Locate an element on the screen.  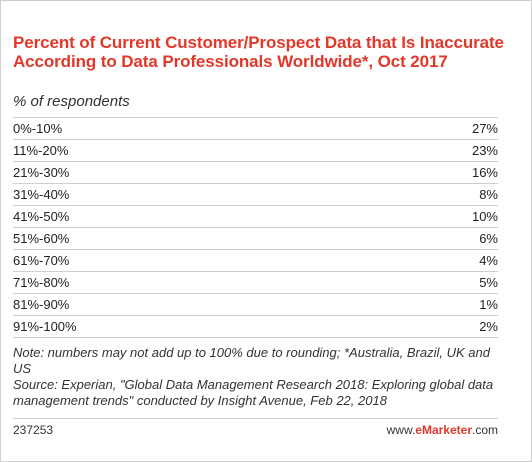
brand-prefix: www. is located at coordinates (401, 430).